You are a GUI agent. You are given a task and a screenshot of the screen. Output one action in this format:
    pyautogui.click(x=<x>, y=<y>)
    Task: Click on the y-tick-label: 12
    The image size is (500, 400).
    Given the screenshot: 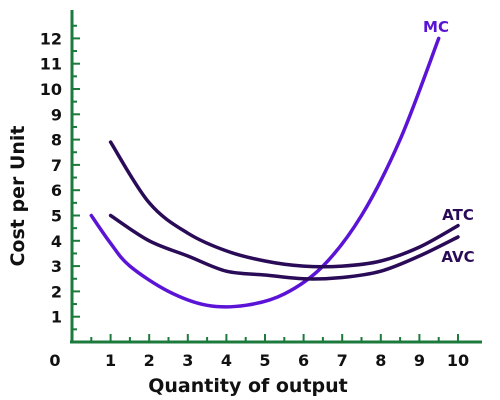 What is the action you would take?
    pyautogui.click(x=51, y=38)
    